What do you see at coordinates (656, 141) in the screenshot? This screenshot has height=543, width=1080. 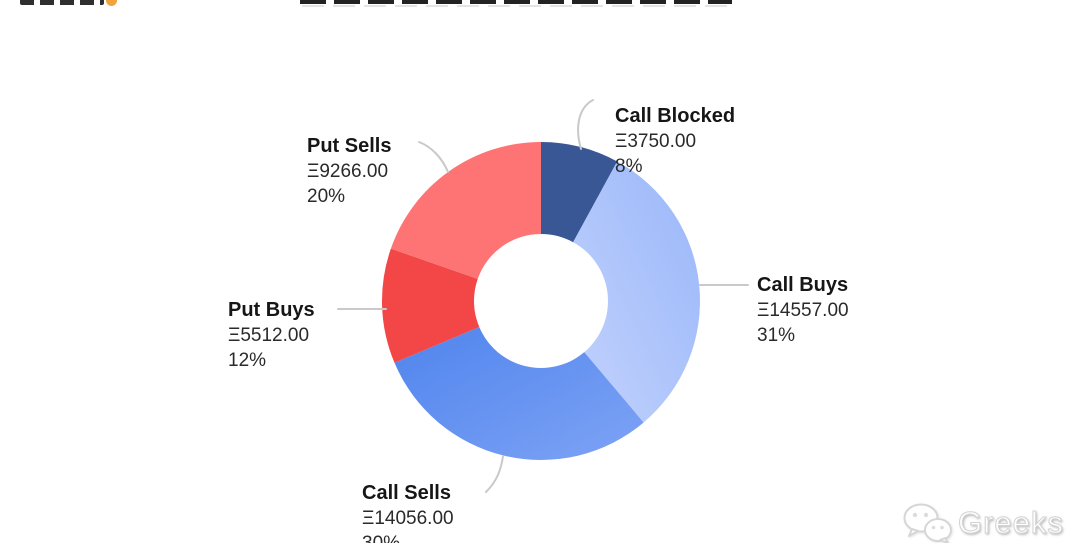 I see `slice-value: Ξ3750.00` at bounding box center [656, 141].